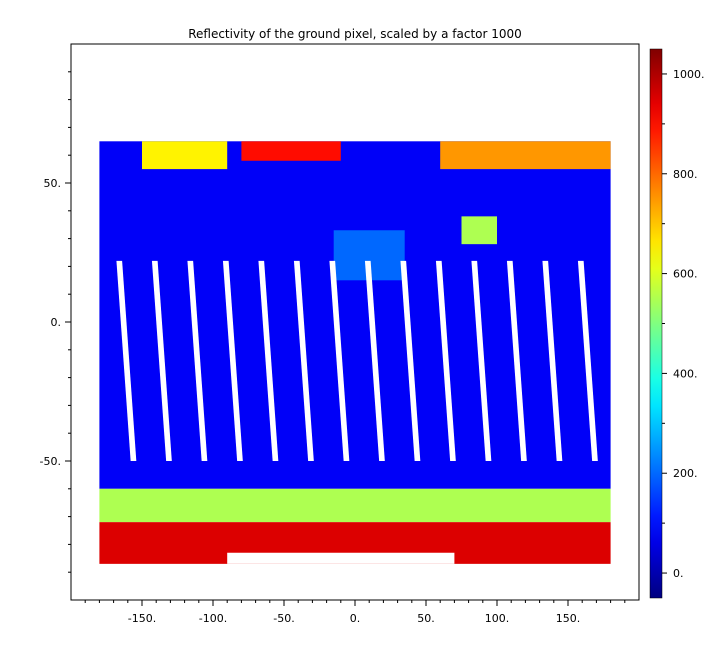 This screenshot has width=722, height=647. What do you see at coordinates (685, 373) in the screenshot?
I see `colorbar-tick-label: 400.` at bounding box center [685, 373].